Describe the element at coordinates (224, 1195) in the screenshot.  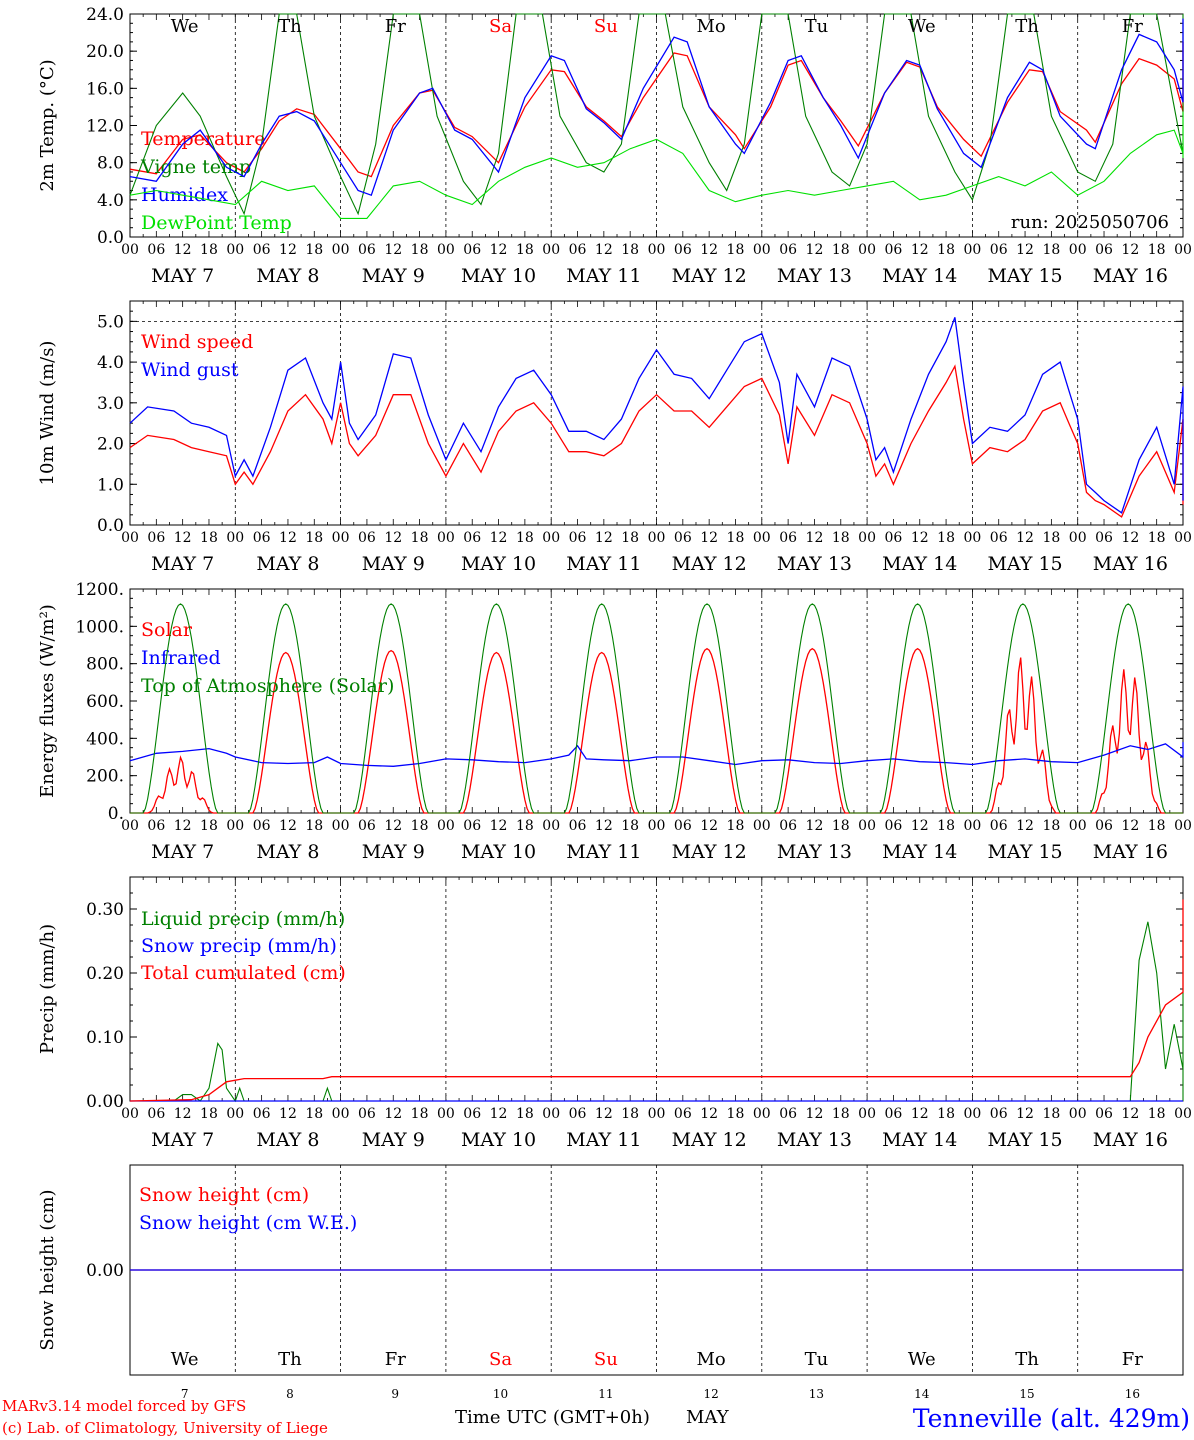
I see `legend-entry: Snow height (cm)` at that location.